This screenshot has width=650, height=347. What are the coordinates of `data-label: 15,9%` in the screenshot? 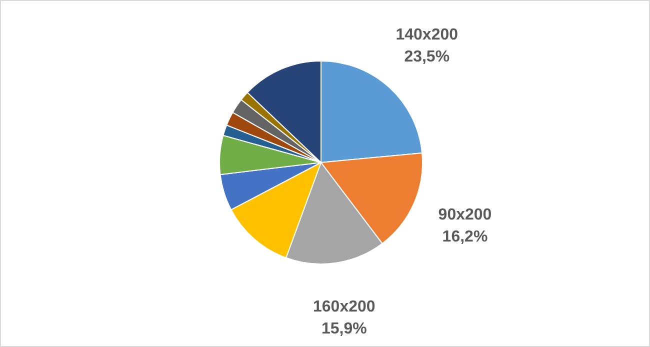 It's located at (344, 329).